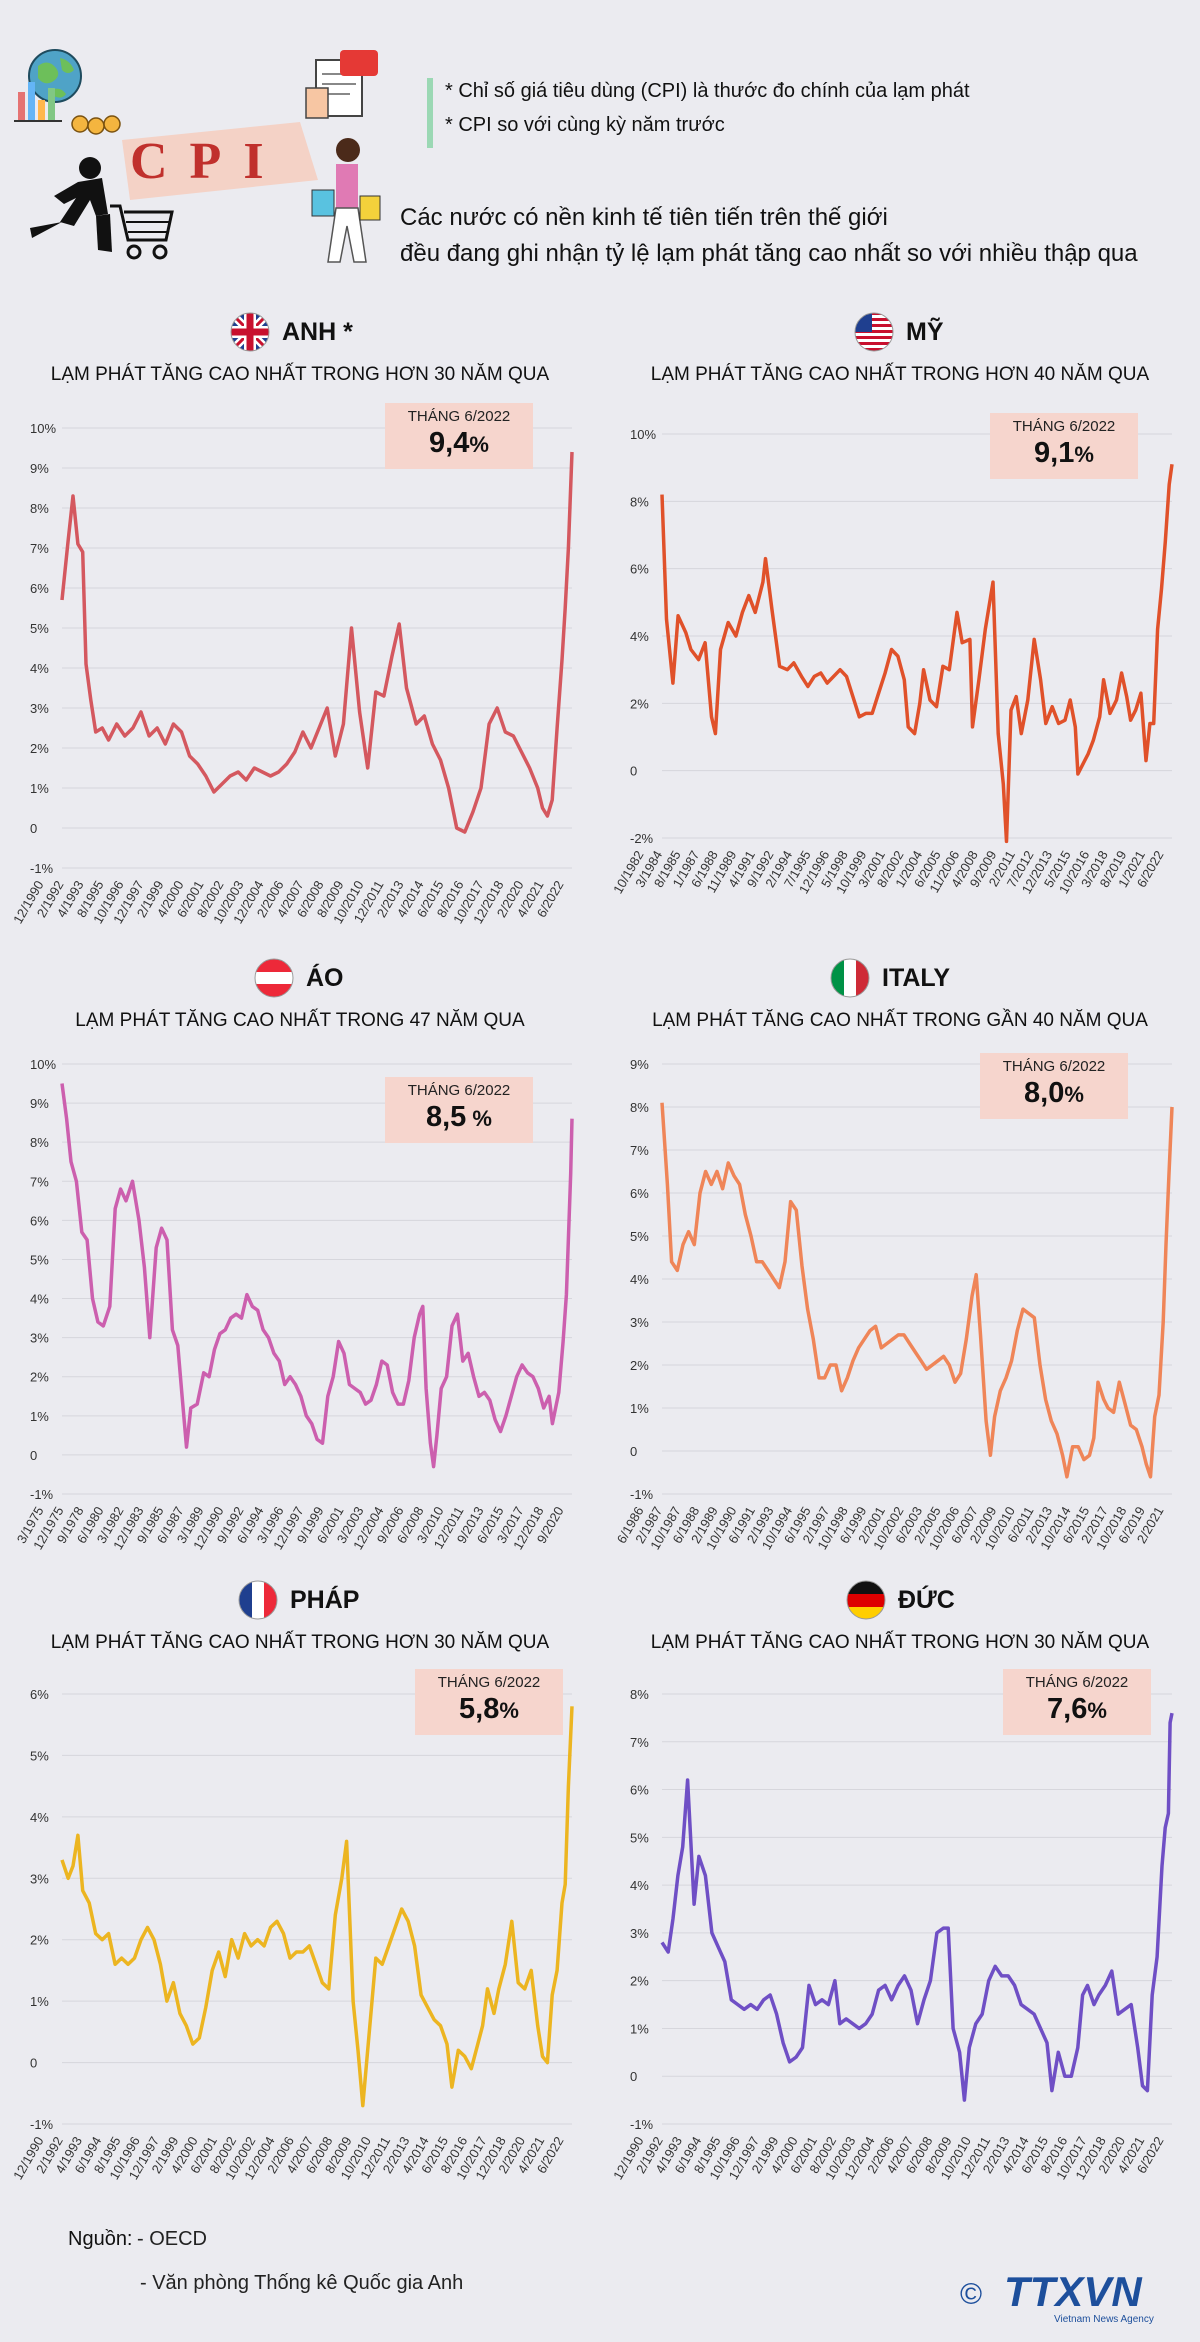 The height and width of the screenshot is (2342, 1200). I want to click on france-cpi-line, so click(317, 1907).